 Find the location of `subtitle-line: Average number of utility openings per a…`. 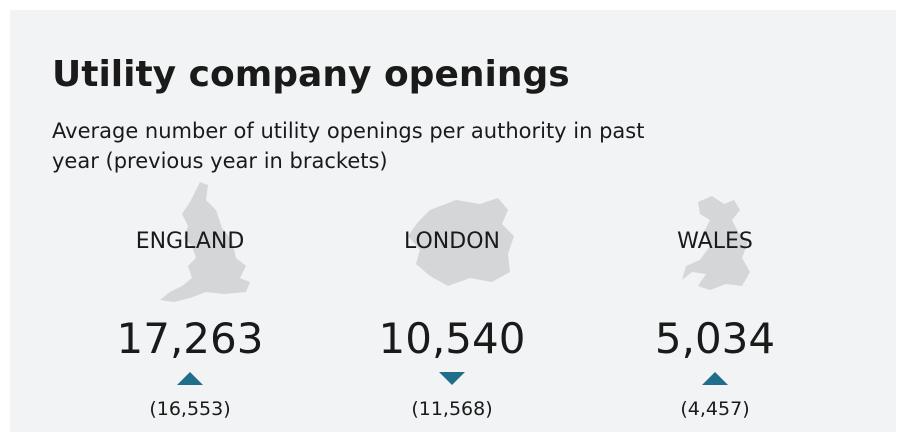

subtitle-line: Average number of utility openings per a… is located at coordinates (348, 131).